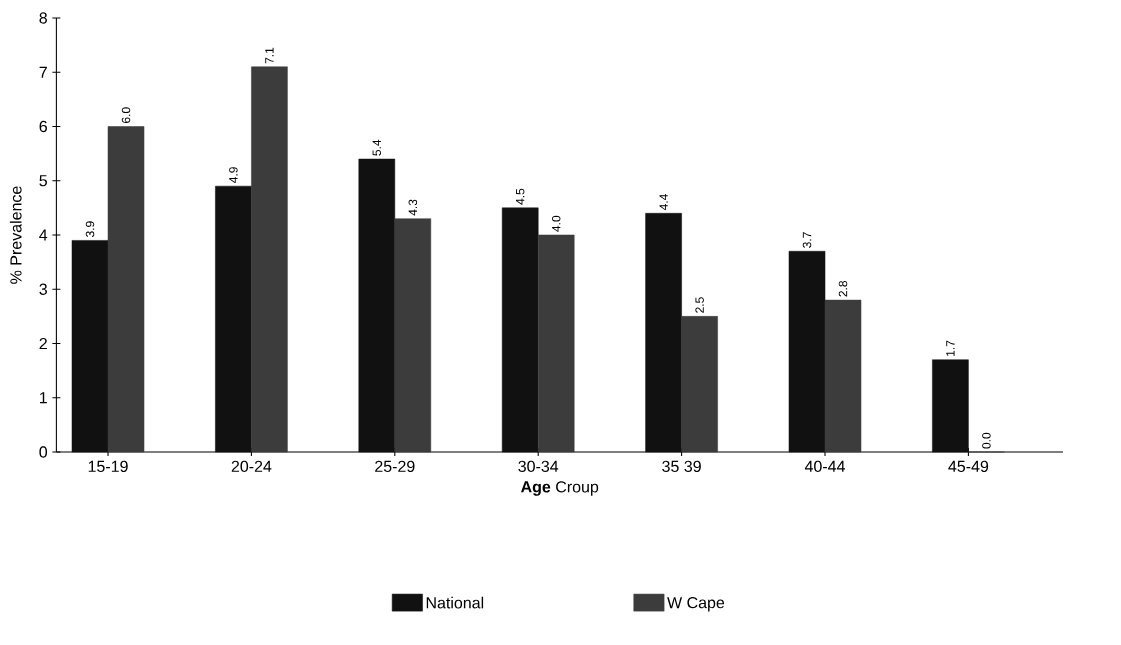  I want to click on y-tick-label: 4, so click(43, 235).